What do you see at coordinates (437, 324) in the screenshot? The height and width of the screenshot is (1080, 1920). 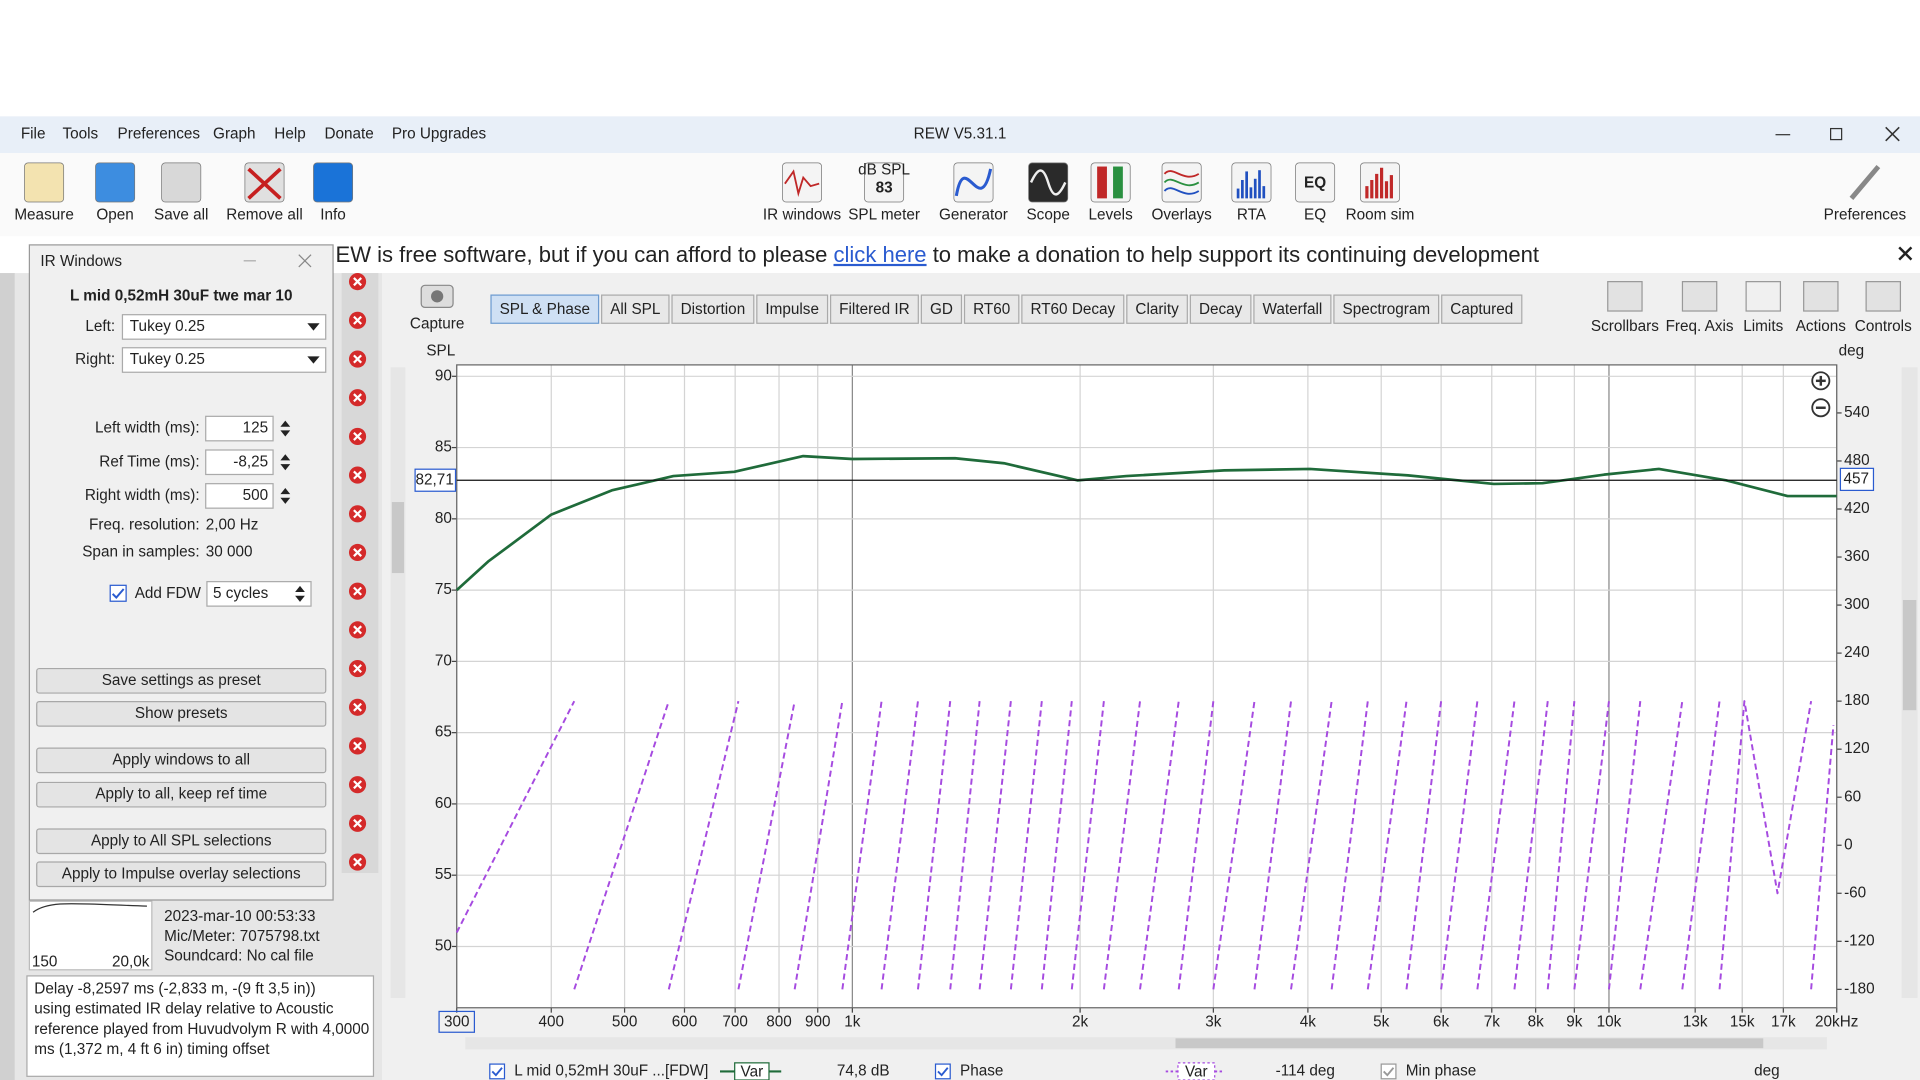 I see `capture-label: Capture` at bounding box center [437, 324].